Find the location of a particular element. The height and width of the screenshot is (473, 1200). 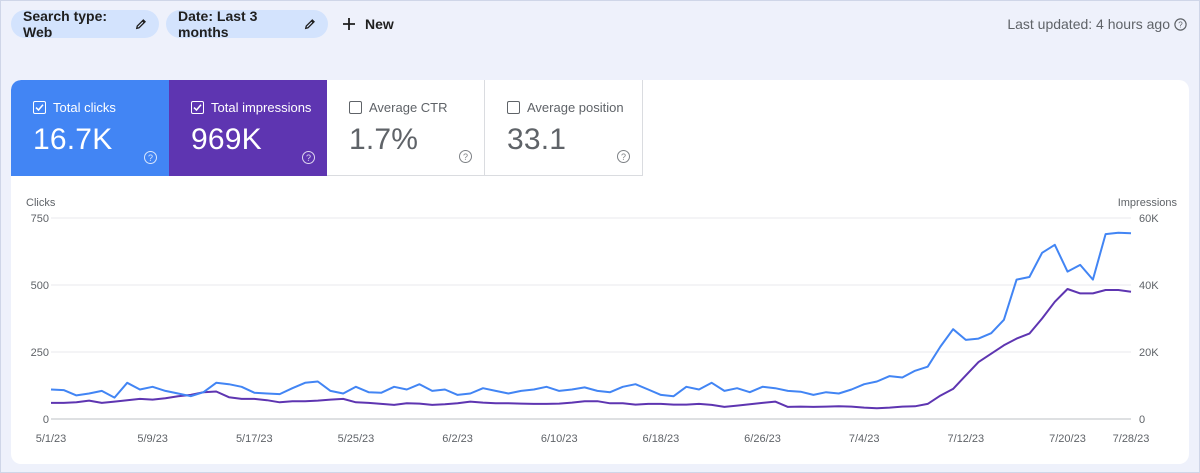

right-tick-label: 60K is located at coordinates (1149, 219).